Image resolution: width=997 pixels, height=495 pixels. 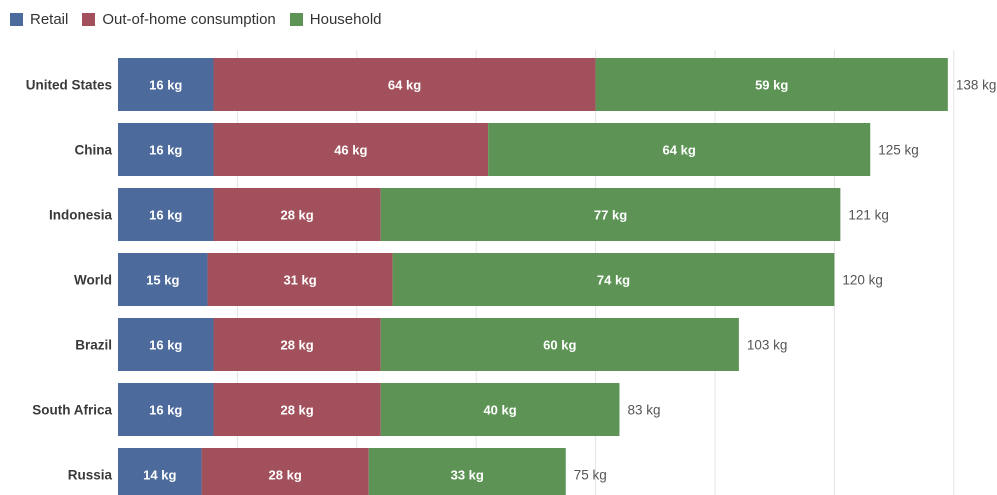 I want to click on legend-item-out-of-home: Out-of-home consumption, so click(x=179, y=19).